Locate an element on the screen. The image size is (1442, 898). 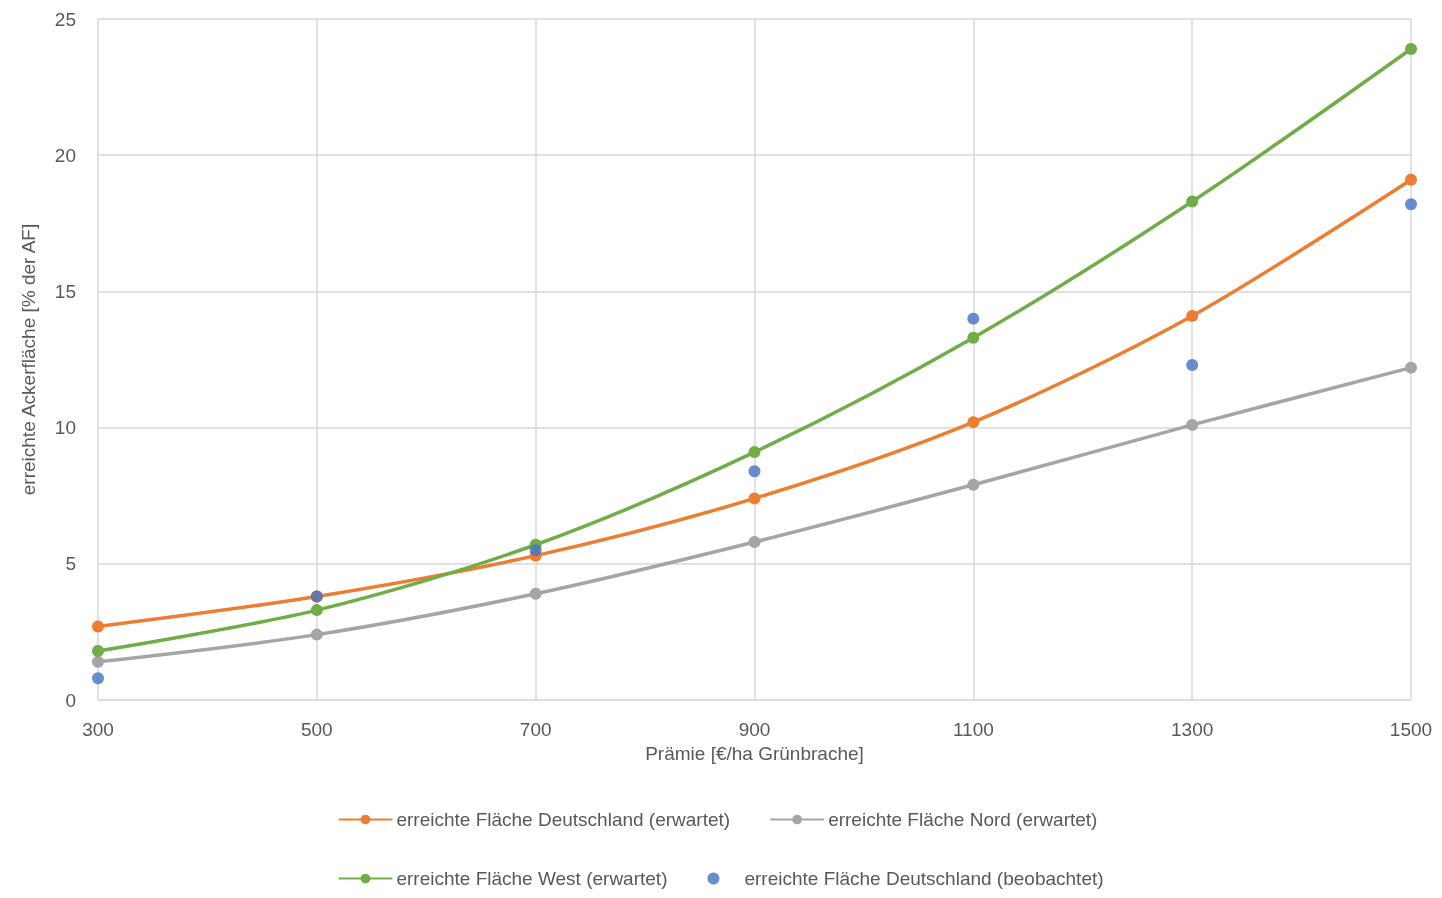
y-axis-title: erreichte Ackerfläche [% der AF] is located at coordinates (28, 359).